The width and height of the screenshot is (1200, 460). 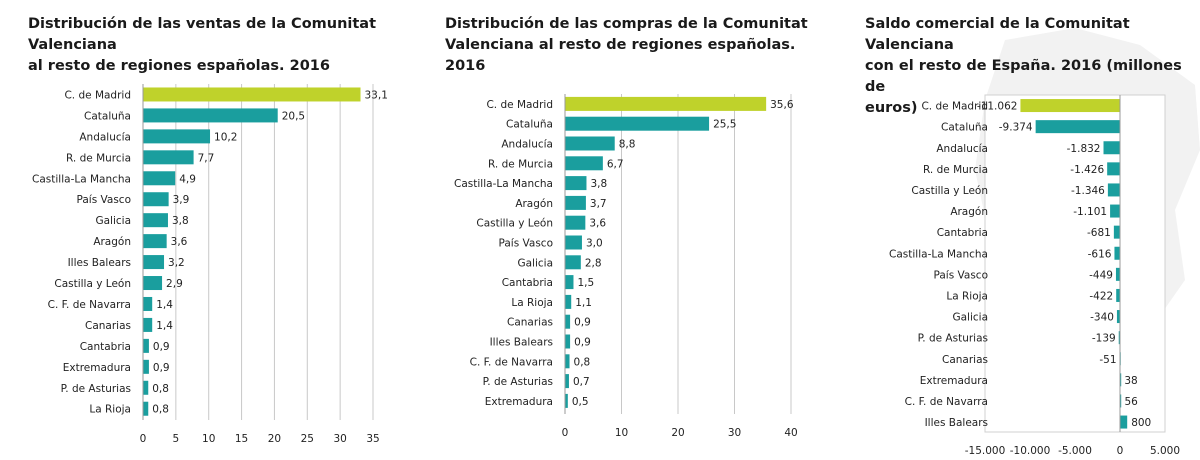 I want to click on sales-category-label-pais-vasco: País Vasco, so click(x=104, y=200).